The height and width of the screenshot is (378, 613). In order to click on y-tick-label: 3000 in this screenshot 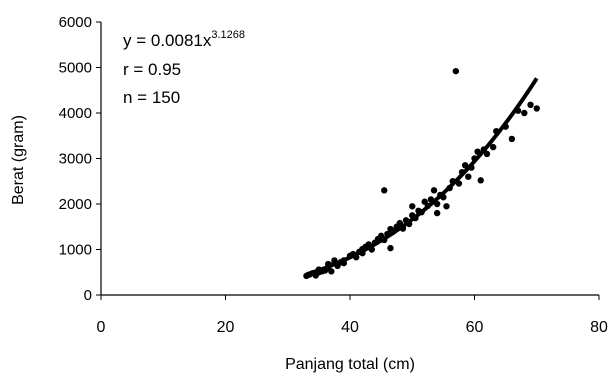, I will do `click(75, 159)`.